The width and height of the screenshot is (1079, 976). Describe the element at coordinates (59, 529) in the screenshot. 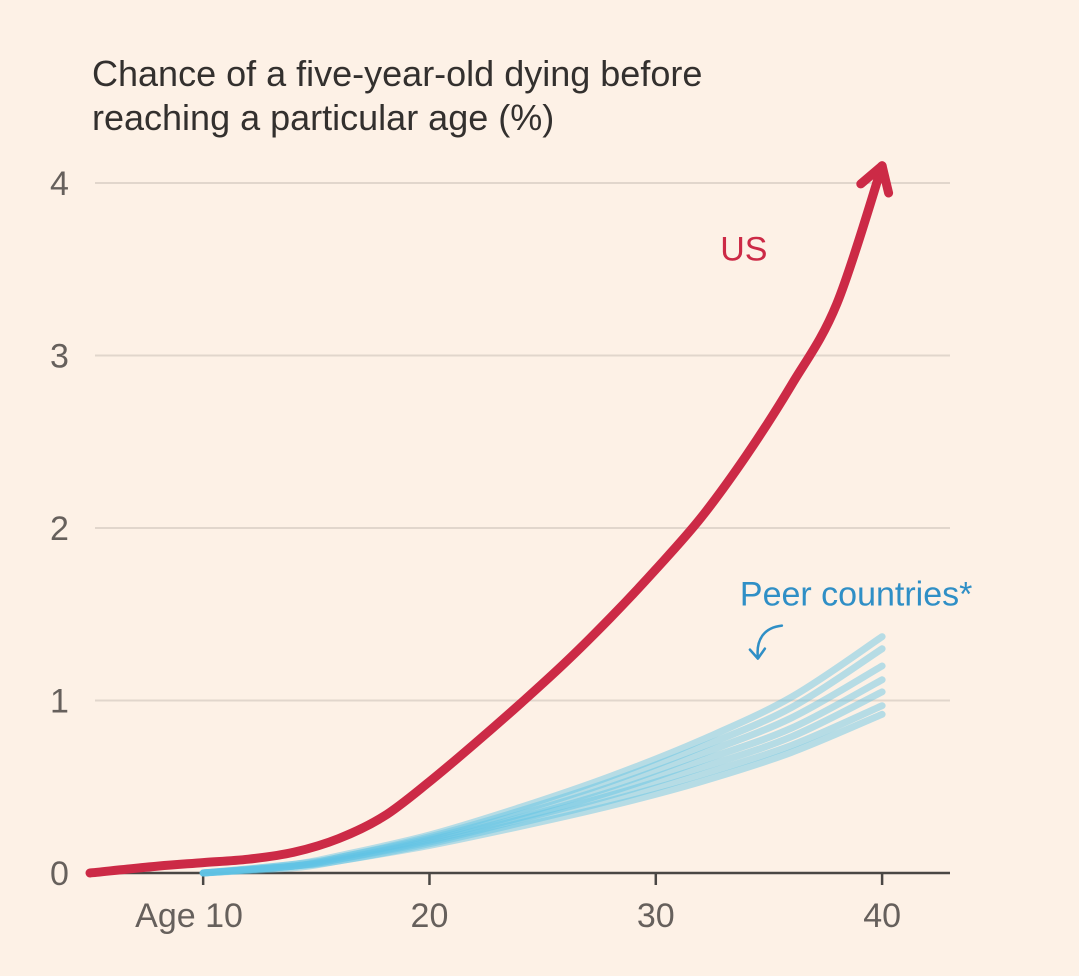

I see `y-tick-label-2: 2` at that location.